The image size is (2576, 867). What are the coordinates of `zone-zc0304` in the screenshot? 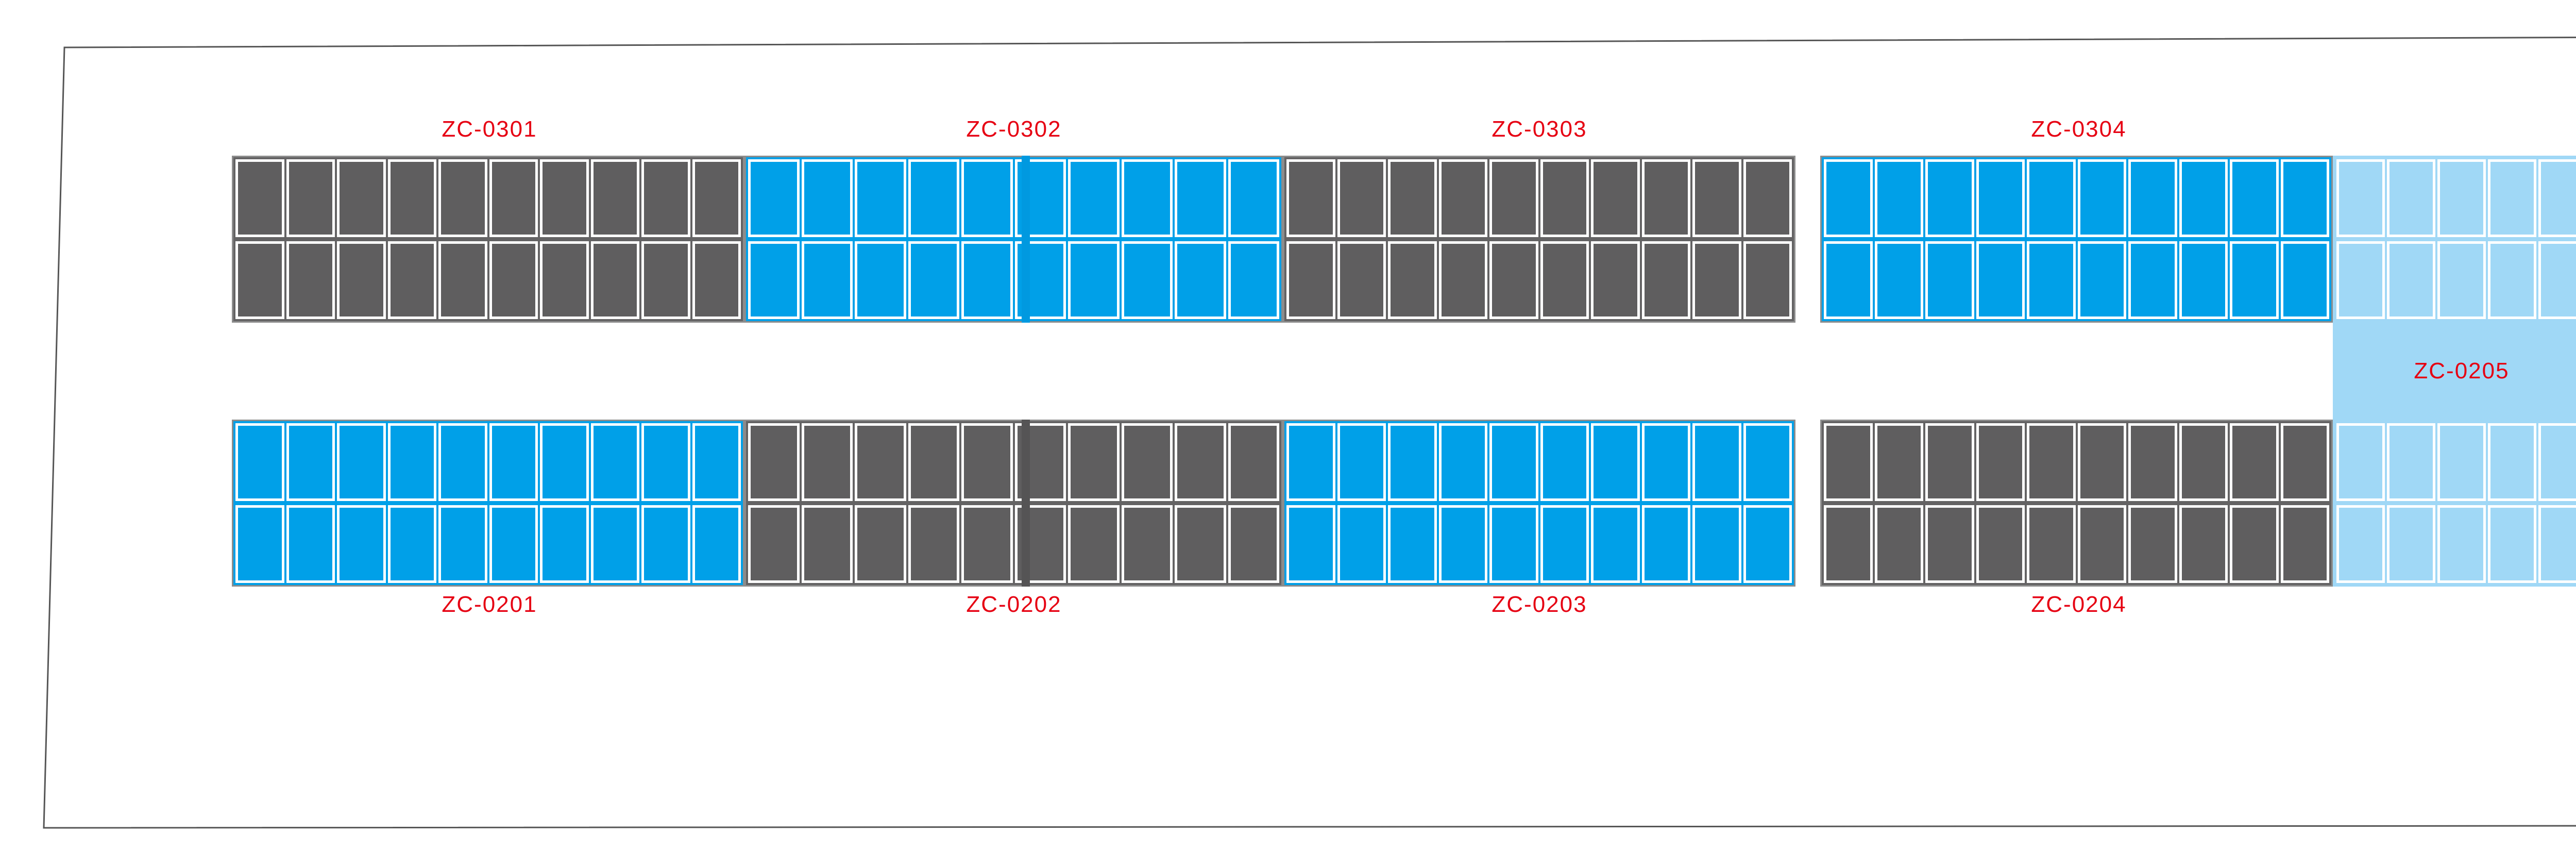 It's located at (2076, 239).